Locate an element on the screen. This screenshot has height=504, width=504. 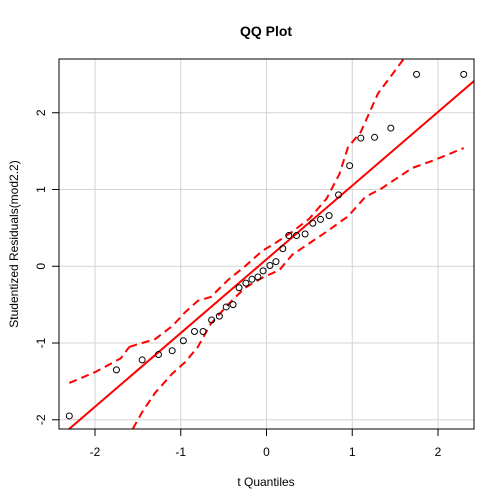
y-tick-label: -2 is located at coordinates (41, 419).